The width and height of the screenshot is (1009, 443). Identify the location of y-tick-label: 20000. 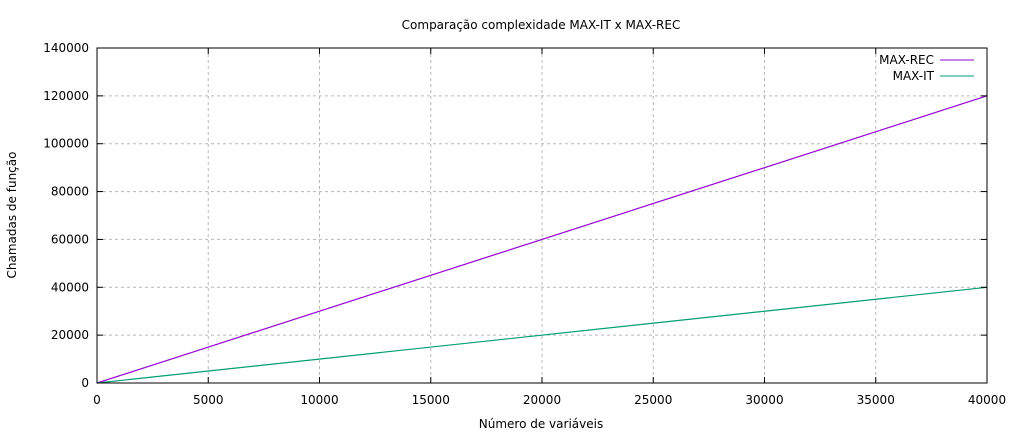
(70, 335).